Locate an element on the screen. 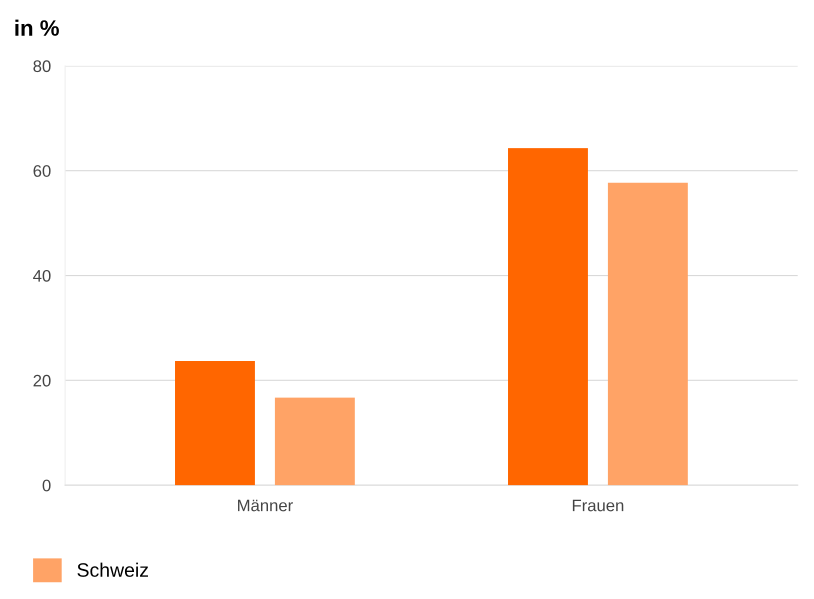 This screenshot has width=814, height=599. y-tick-label: 20 is located at coordinates (42, 380).